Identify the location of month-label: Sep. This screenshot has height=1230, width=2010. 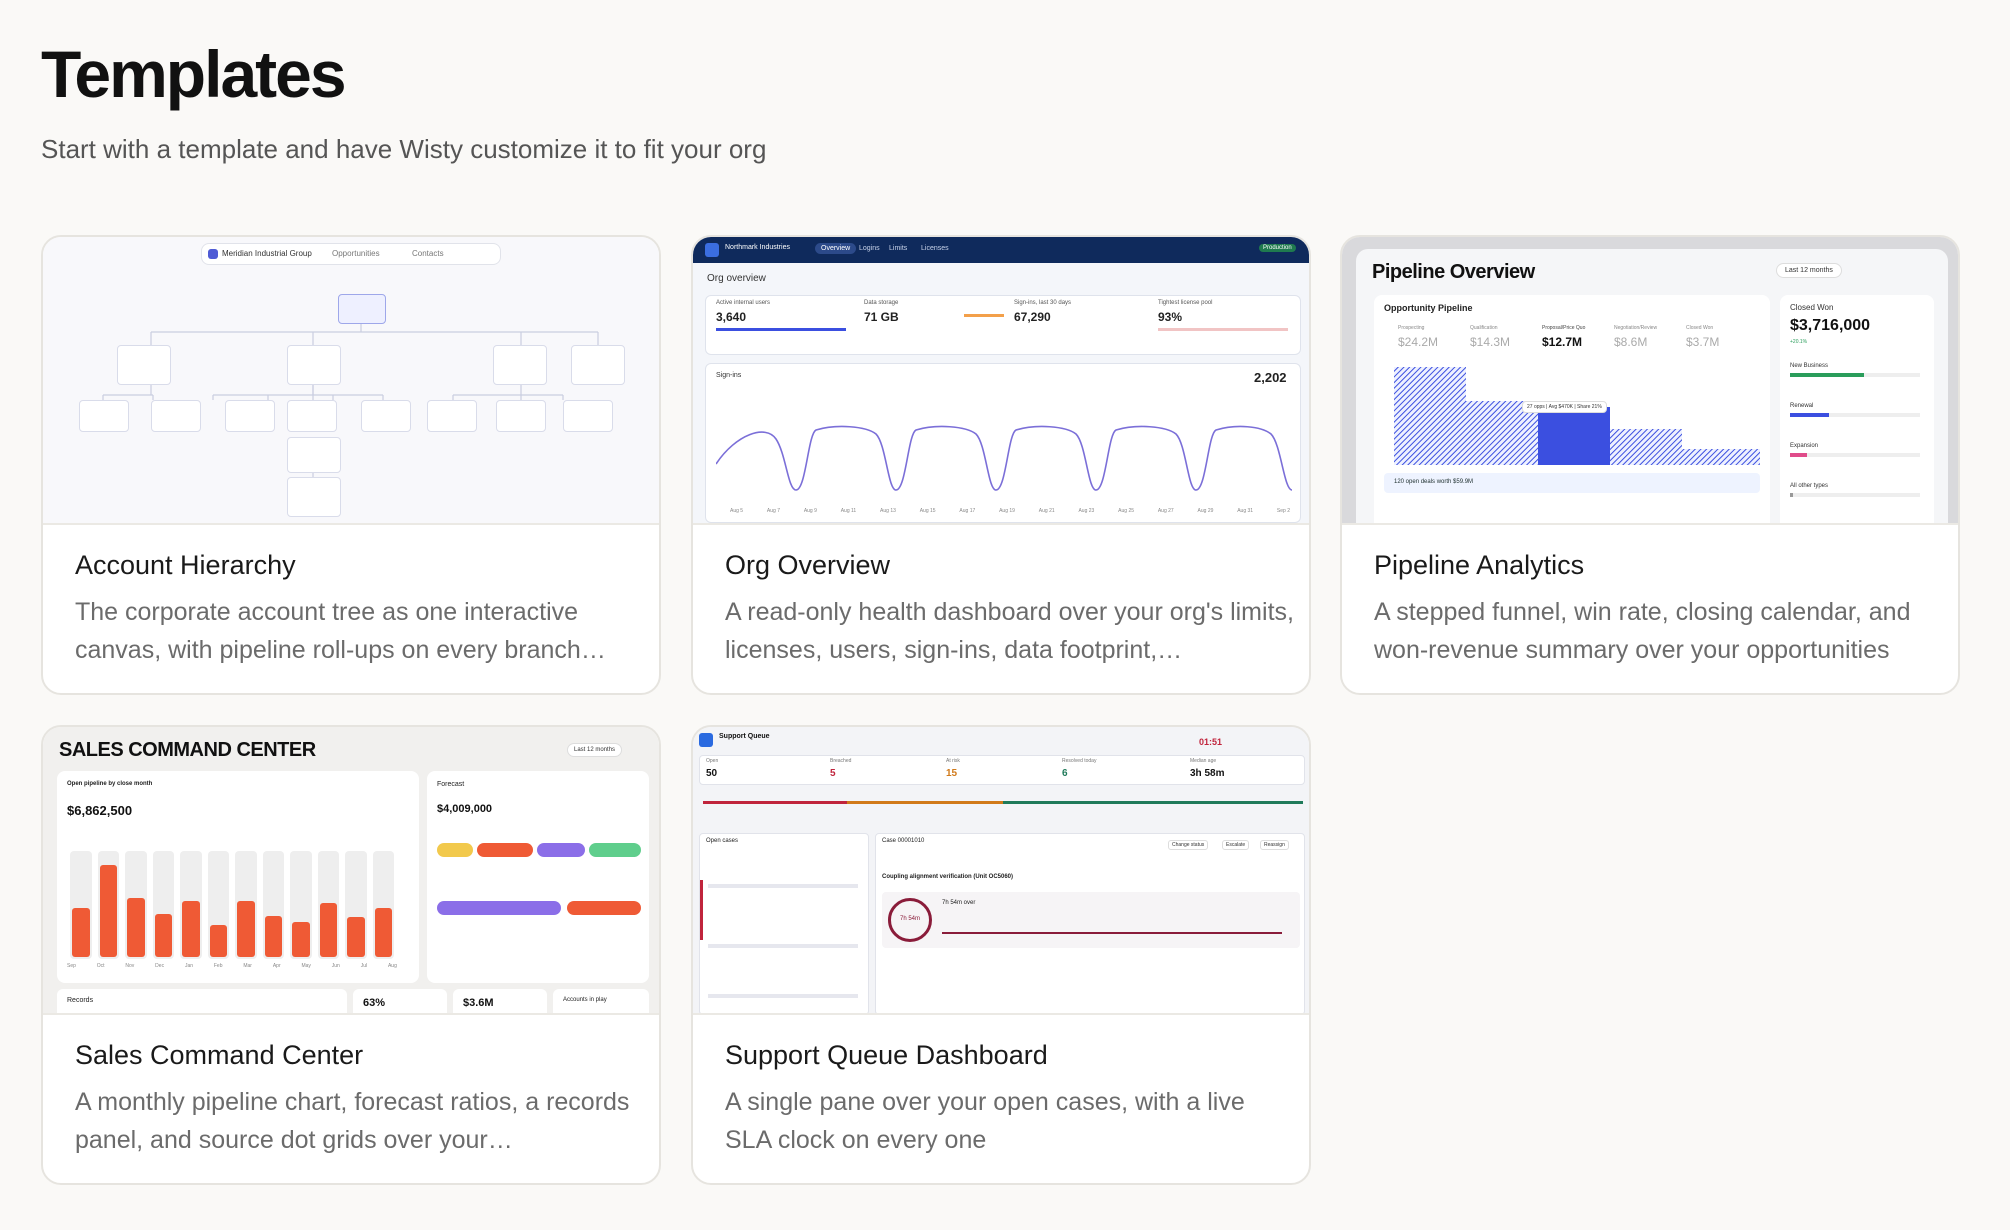
(71, 966).